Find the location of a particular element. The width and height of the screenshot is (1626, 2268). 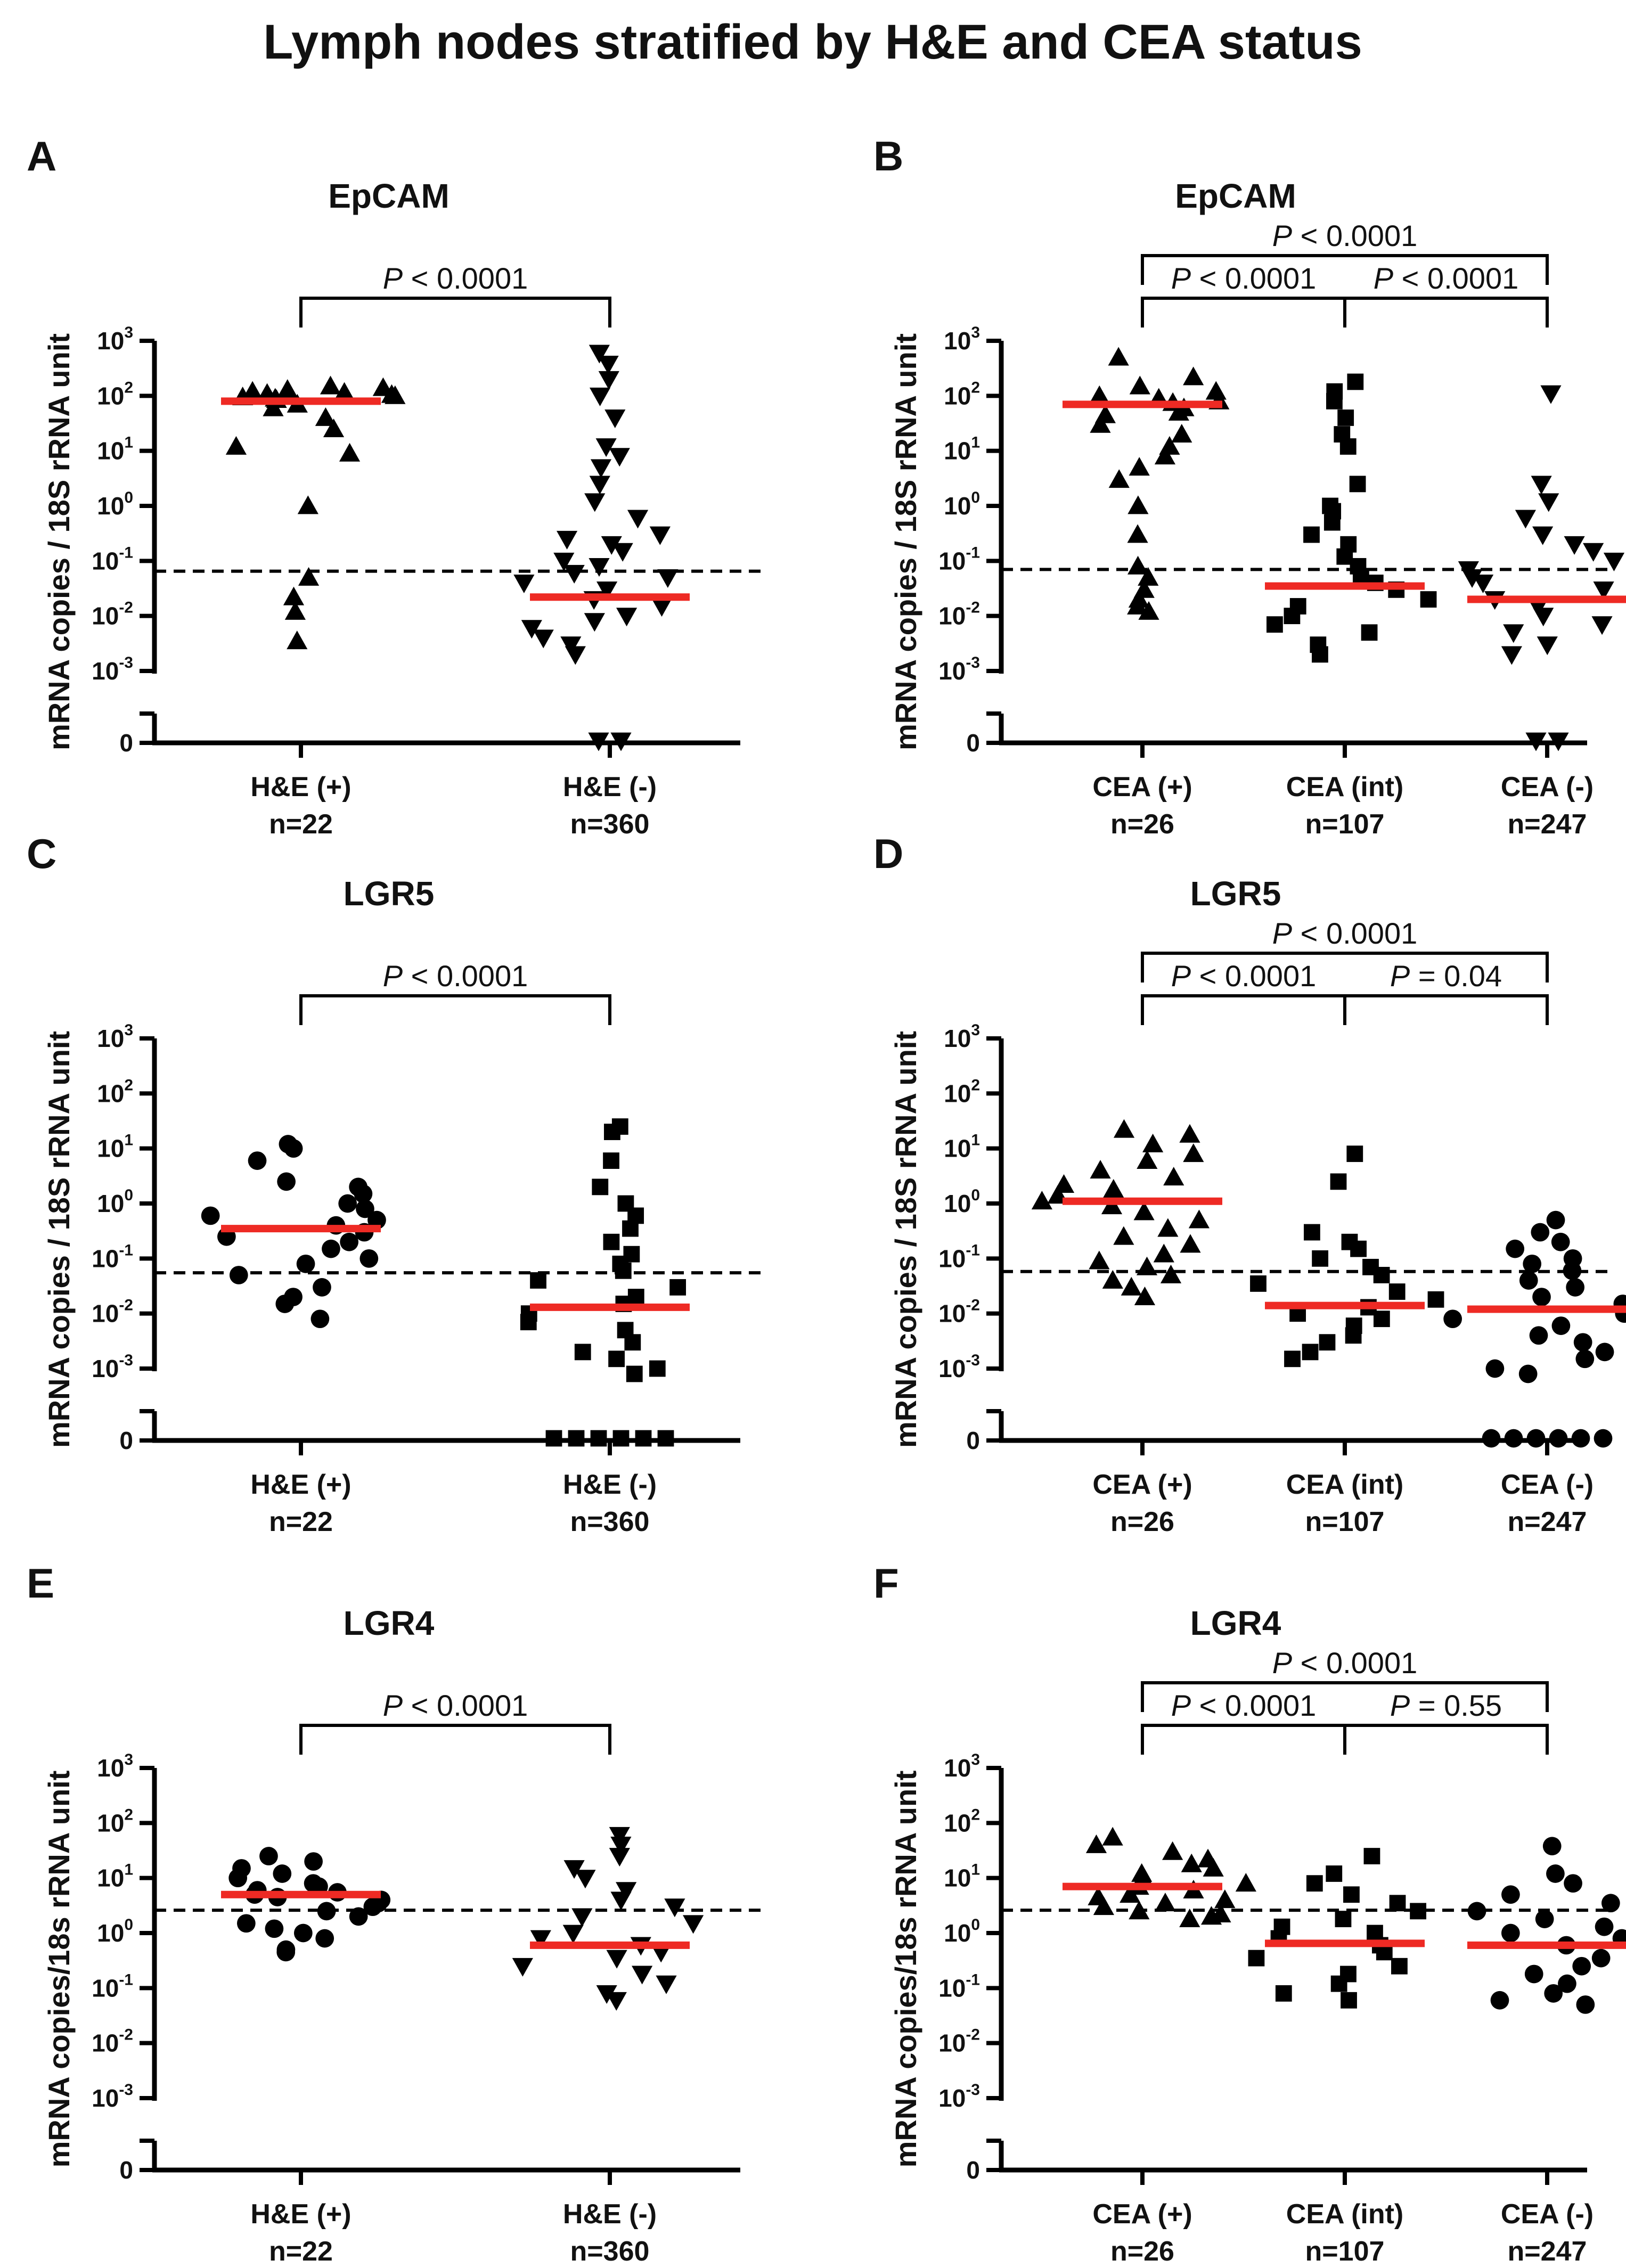

category-label: CEA (+) is located at coordinates (1142, 1485).